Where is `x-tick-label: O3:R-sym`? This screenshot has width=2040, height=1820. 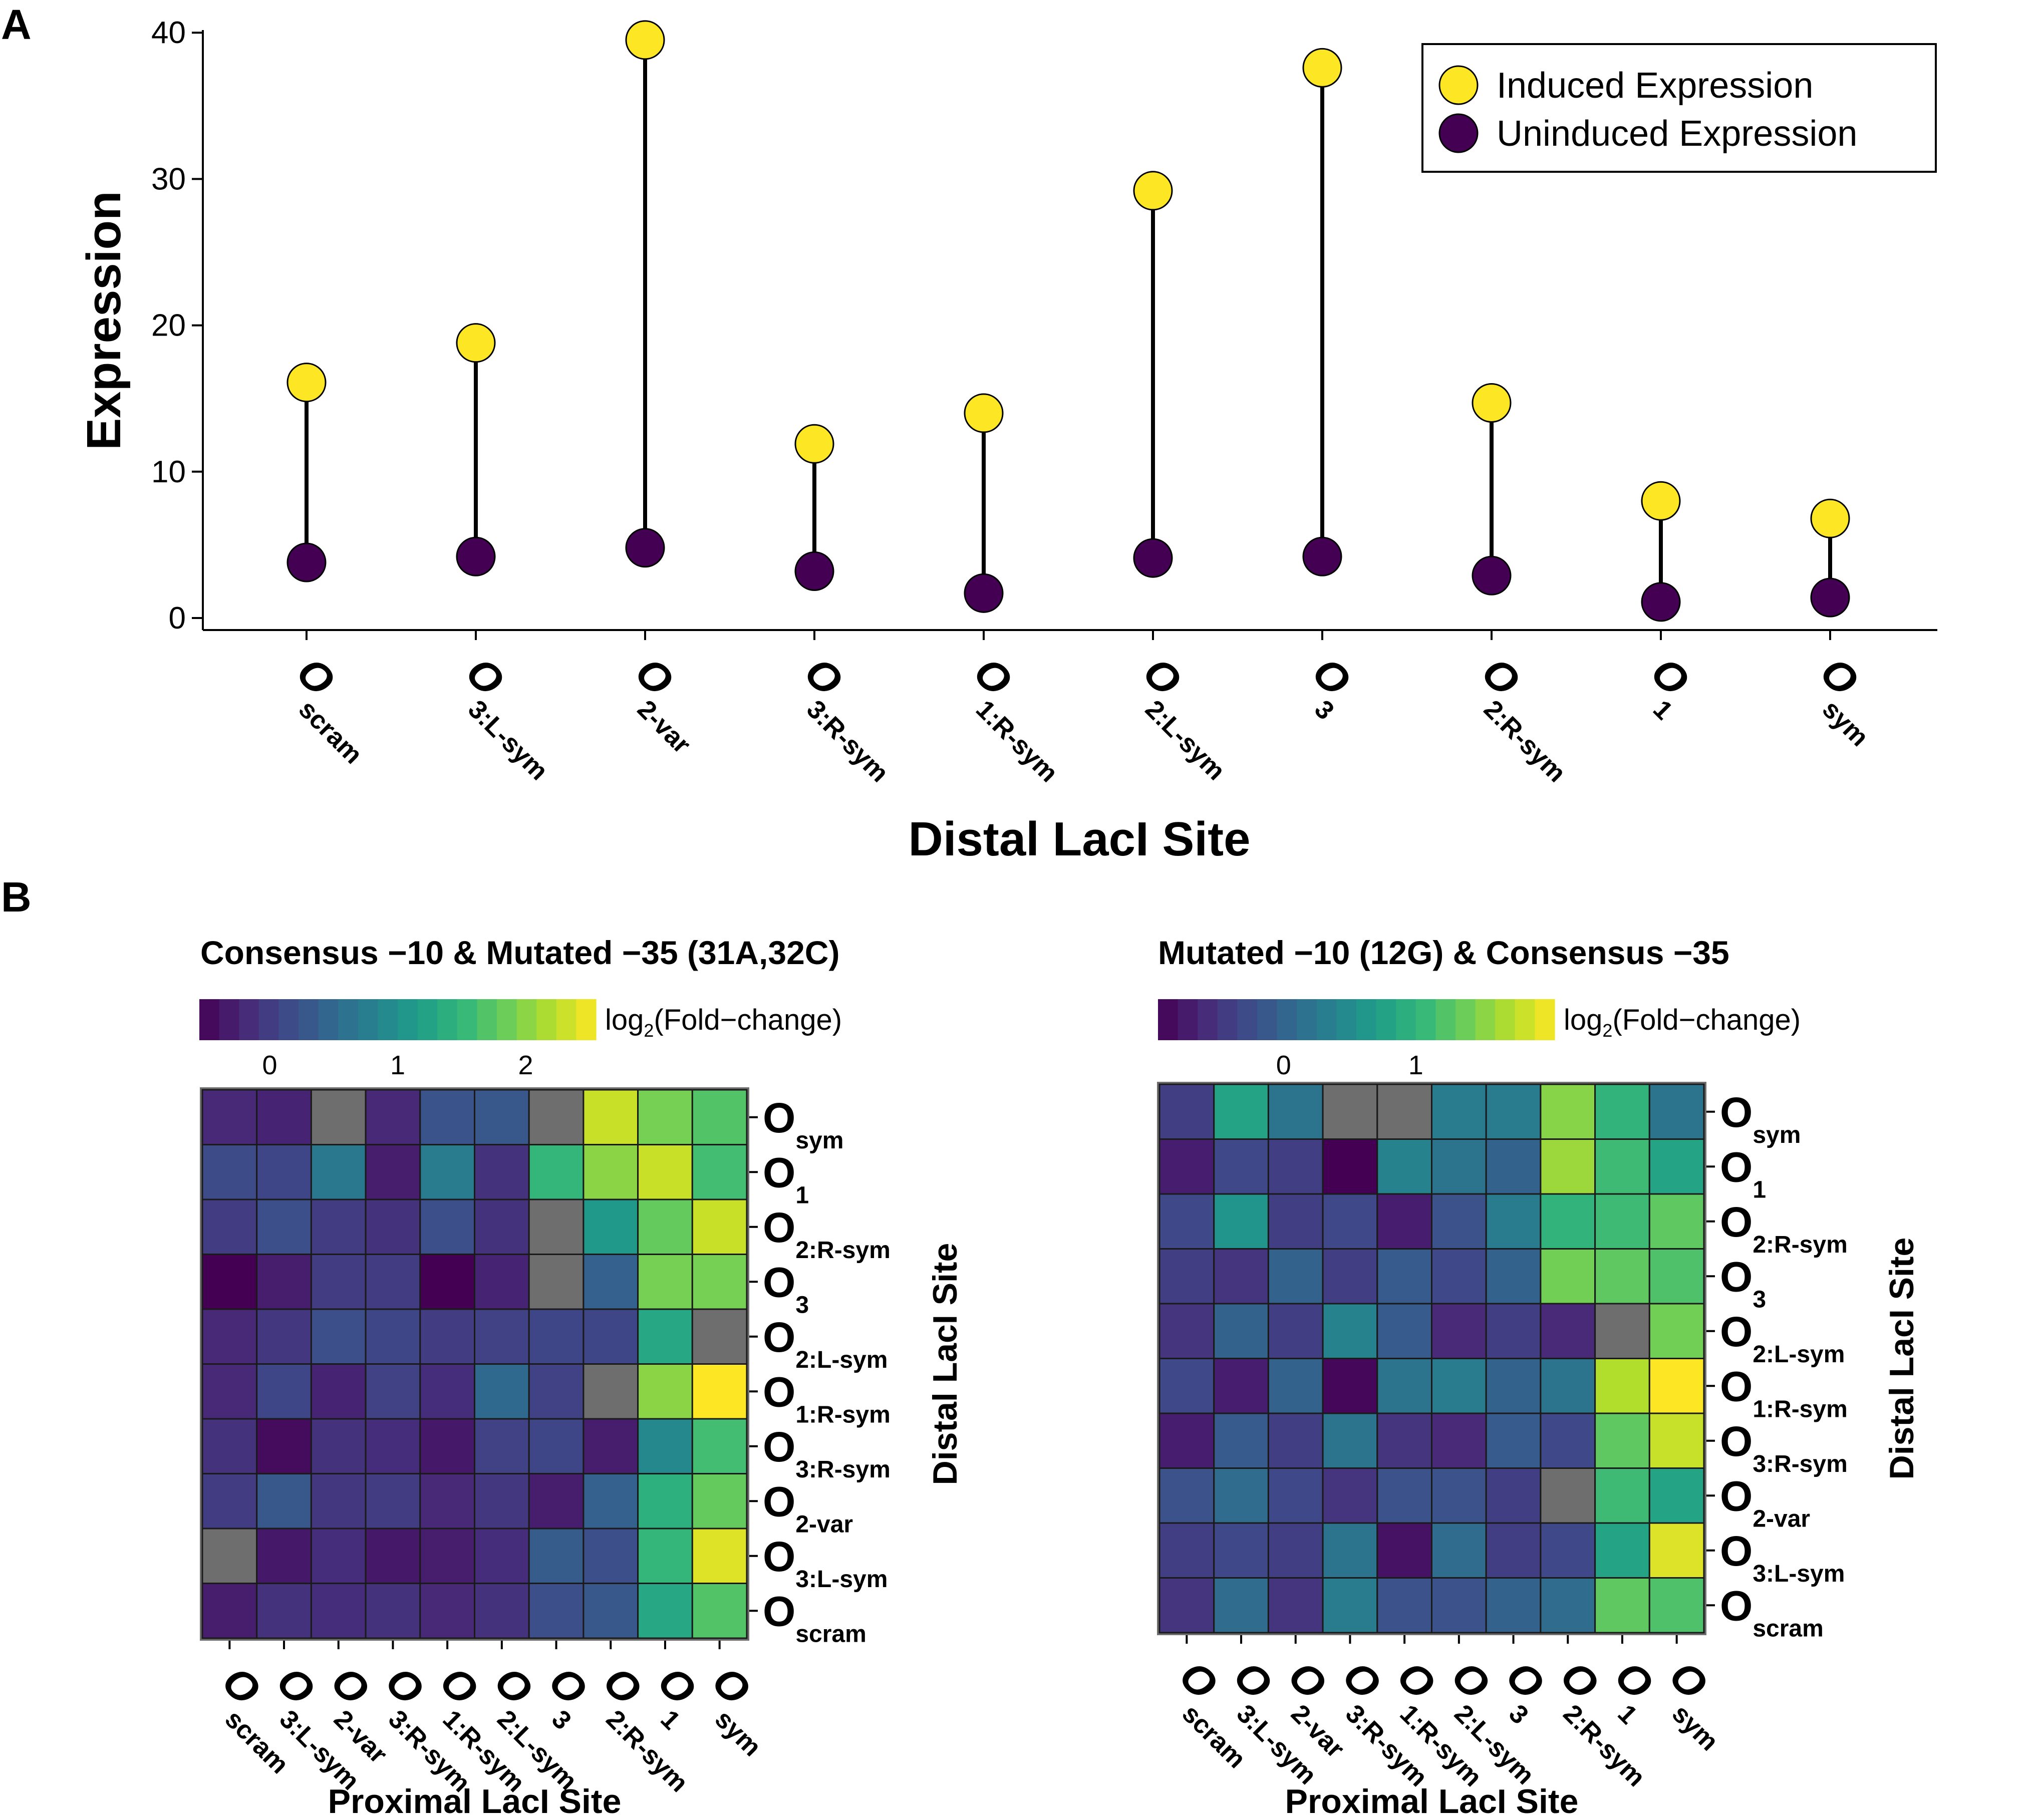
x-tick-label: O3:R-sym is located at coordinates (851, 718).